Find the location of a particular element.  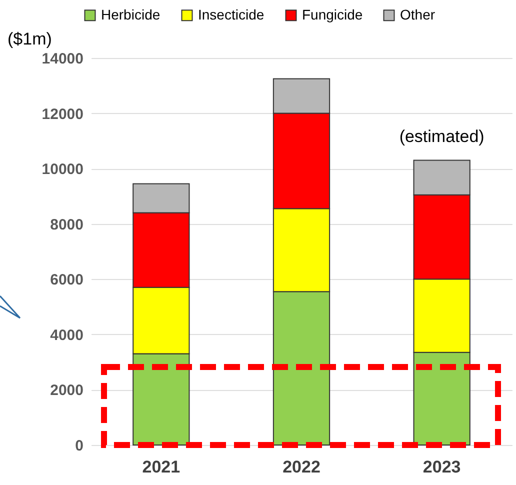

legend-label: Insecticide is located at coordinates (231, 14).